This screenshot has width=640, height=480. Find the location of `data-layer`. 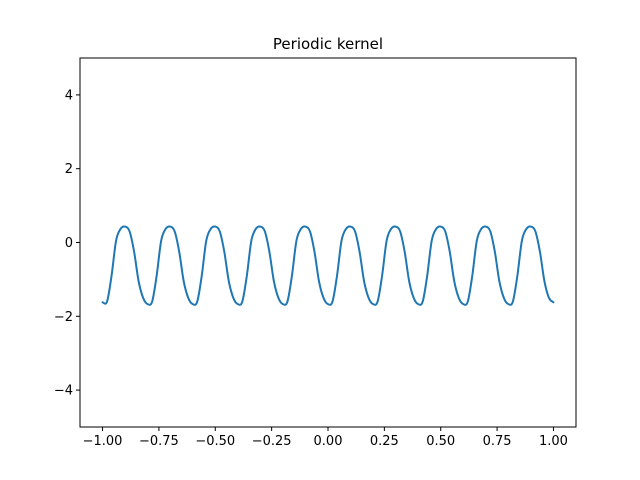

data-layer is located at coordinates (328, 265).